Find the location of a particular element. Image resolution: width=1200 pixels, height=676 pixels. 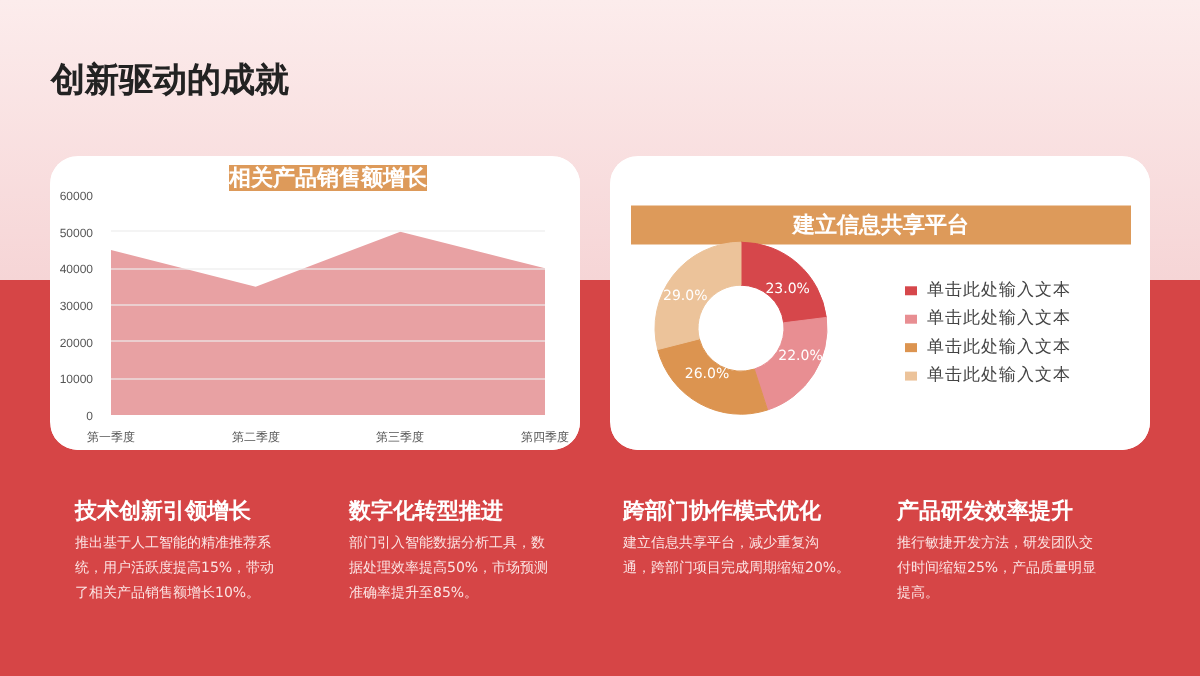

chart-title: 相关产品销售额增长 is located at coordinates (328, 178).